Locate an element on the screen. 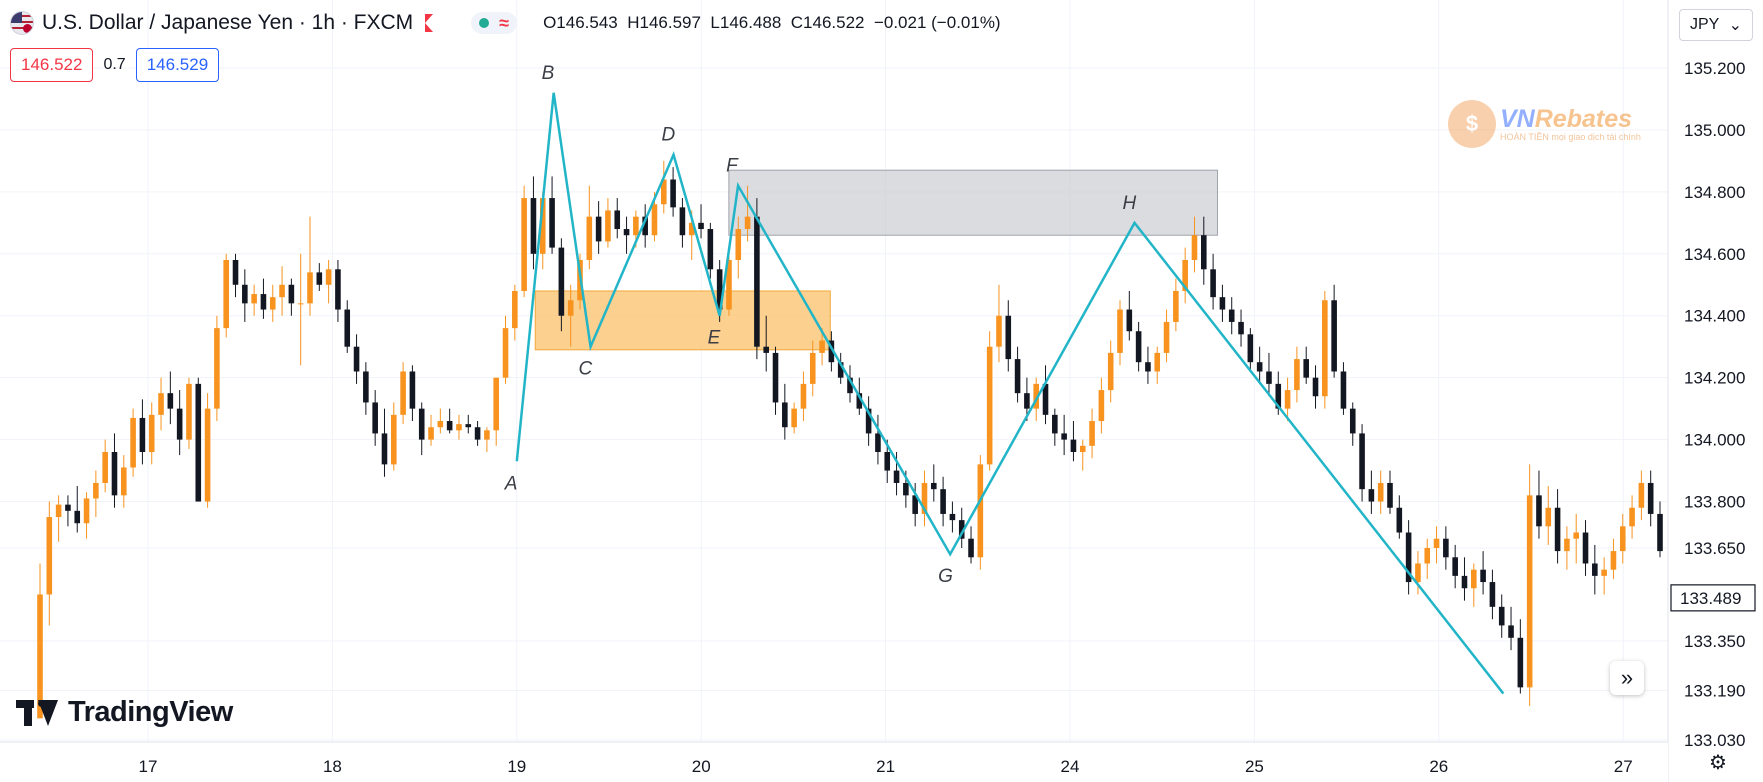  currency-selector: JPY ⌄ is located at coordinates (1716, 25).